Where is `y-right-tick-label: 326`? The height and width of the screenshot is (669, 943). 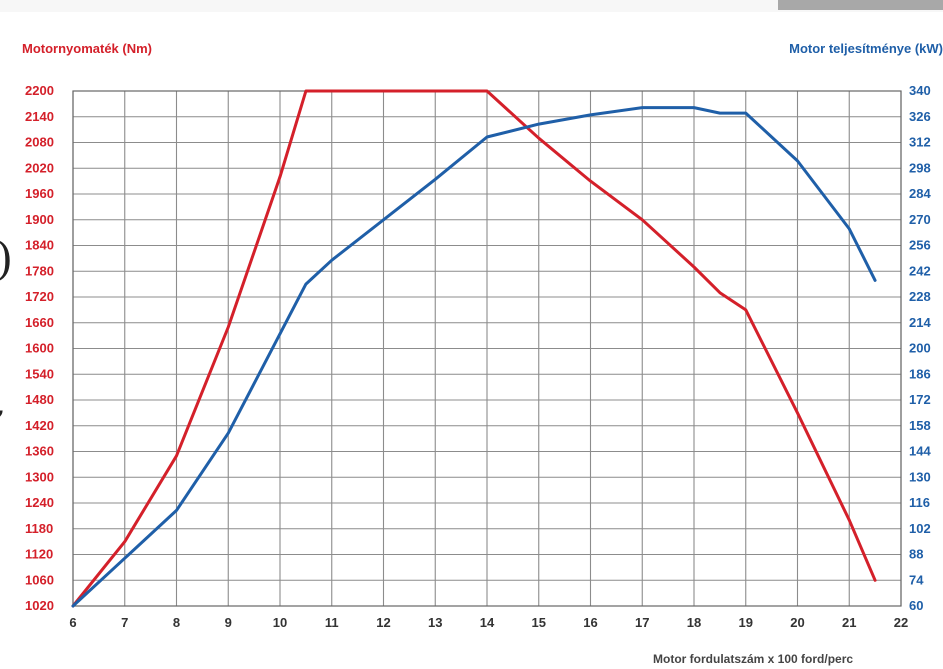
y-right-tick-label: 326 is located at coordinates (920, 116).